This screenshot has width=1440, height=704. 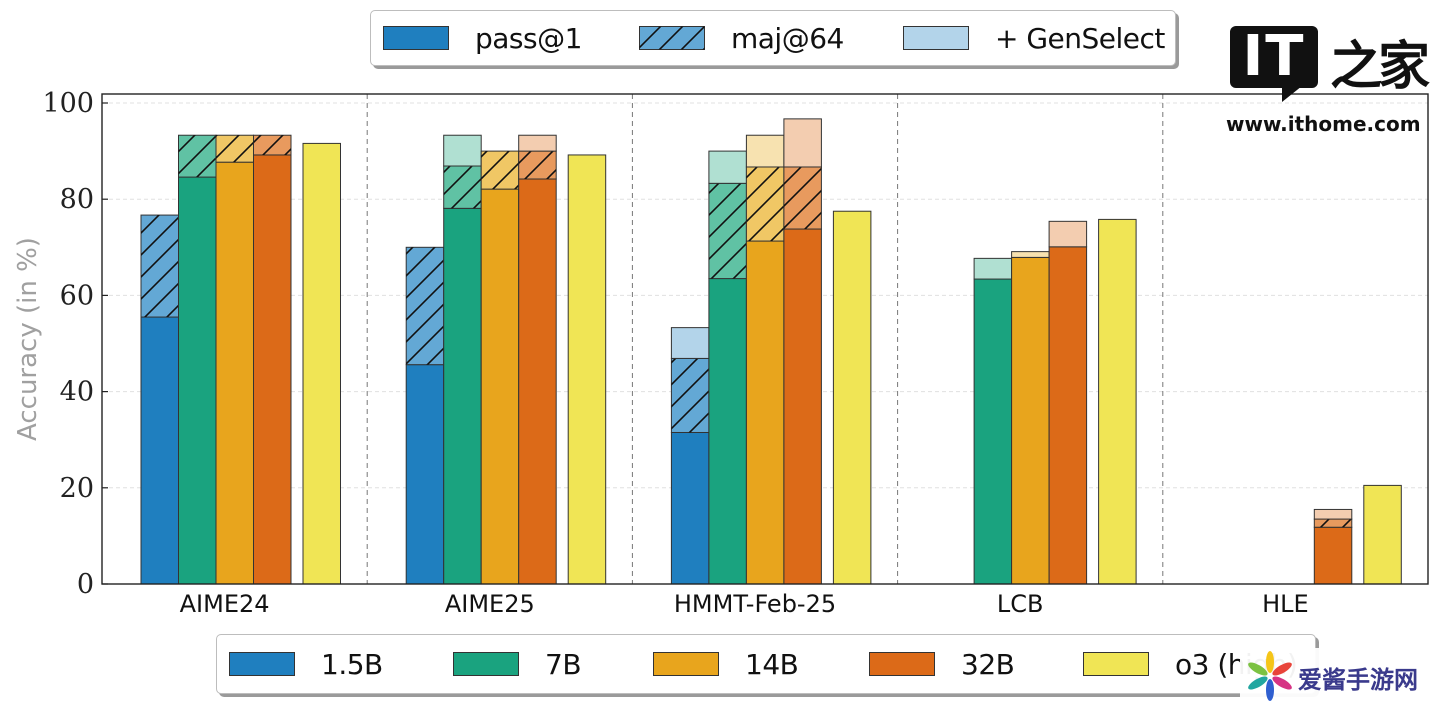 What do you see at coordinates (1358, 680) in the screenshot?
I see `game-site-name: 爱酱手游网` at bounding box center [1358, 680].